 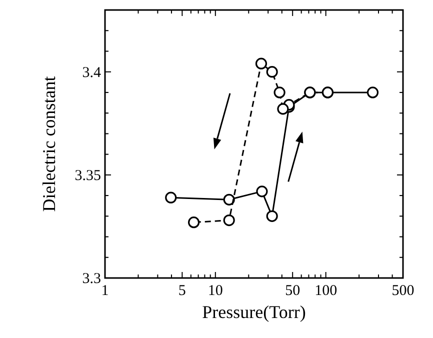 I want to click on x-tick-label: 10, so click(x=215, y=291).